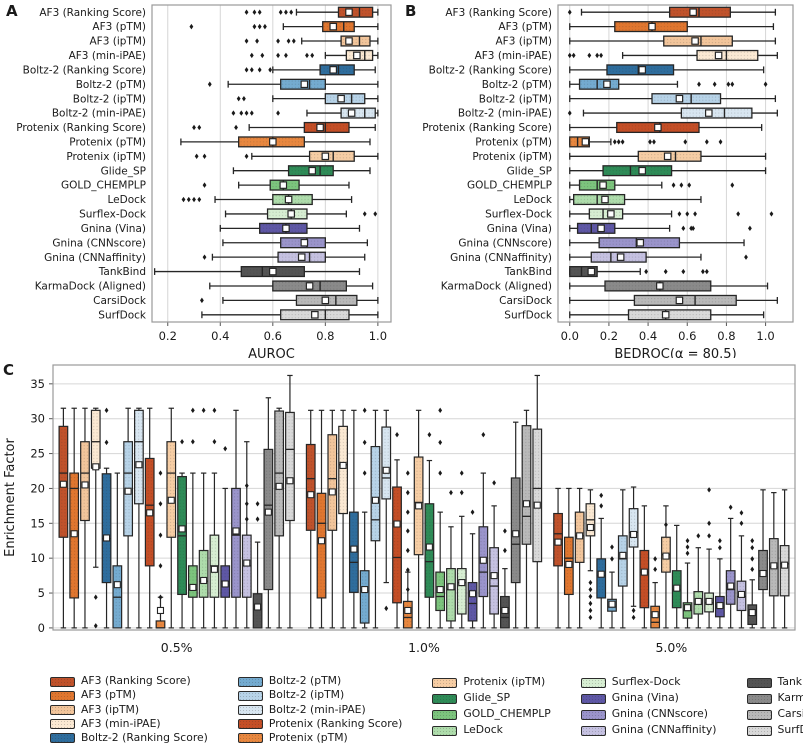 The height and width of the screenshot is (744, 803). I want to click on method-label: Glide_SP, so click(123, 171).